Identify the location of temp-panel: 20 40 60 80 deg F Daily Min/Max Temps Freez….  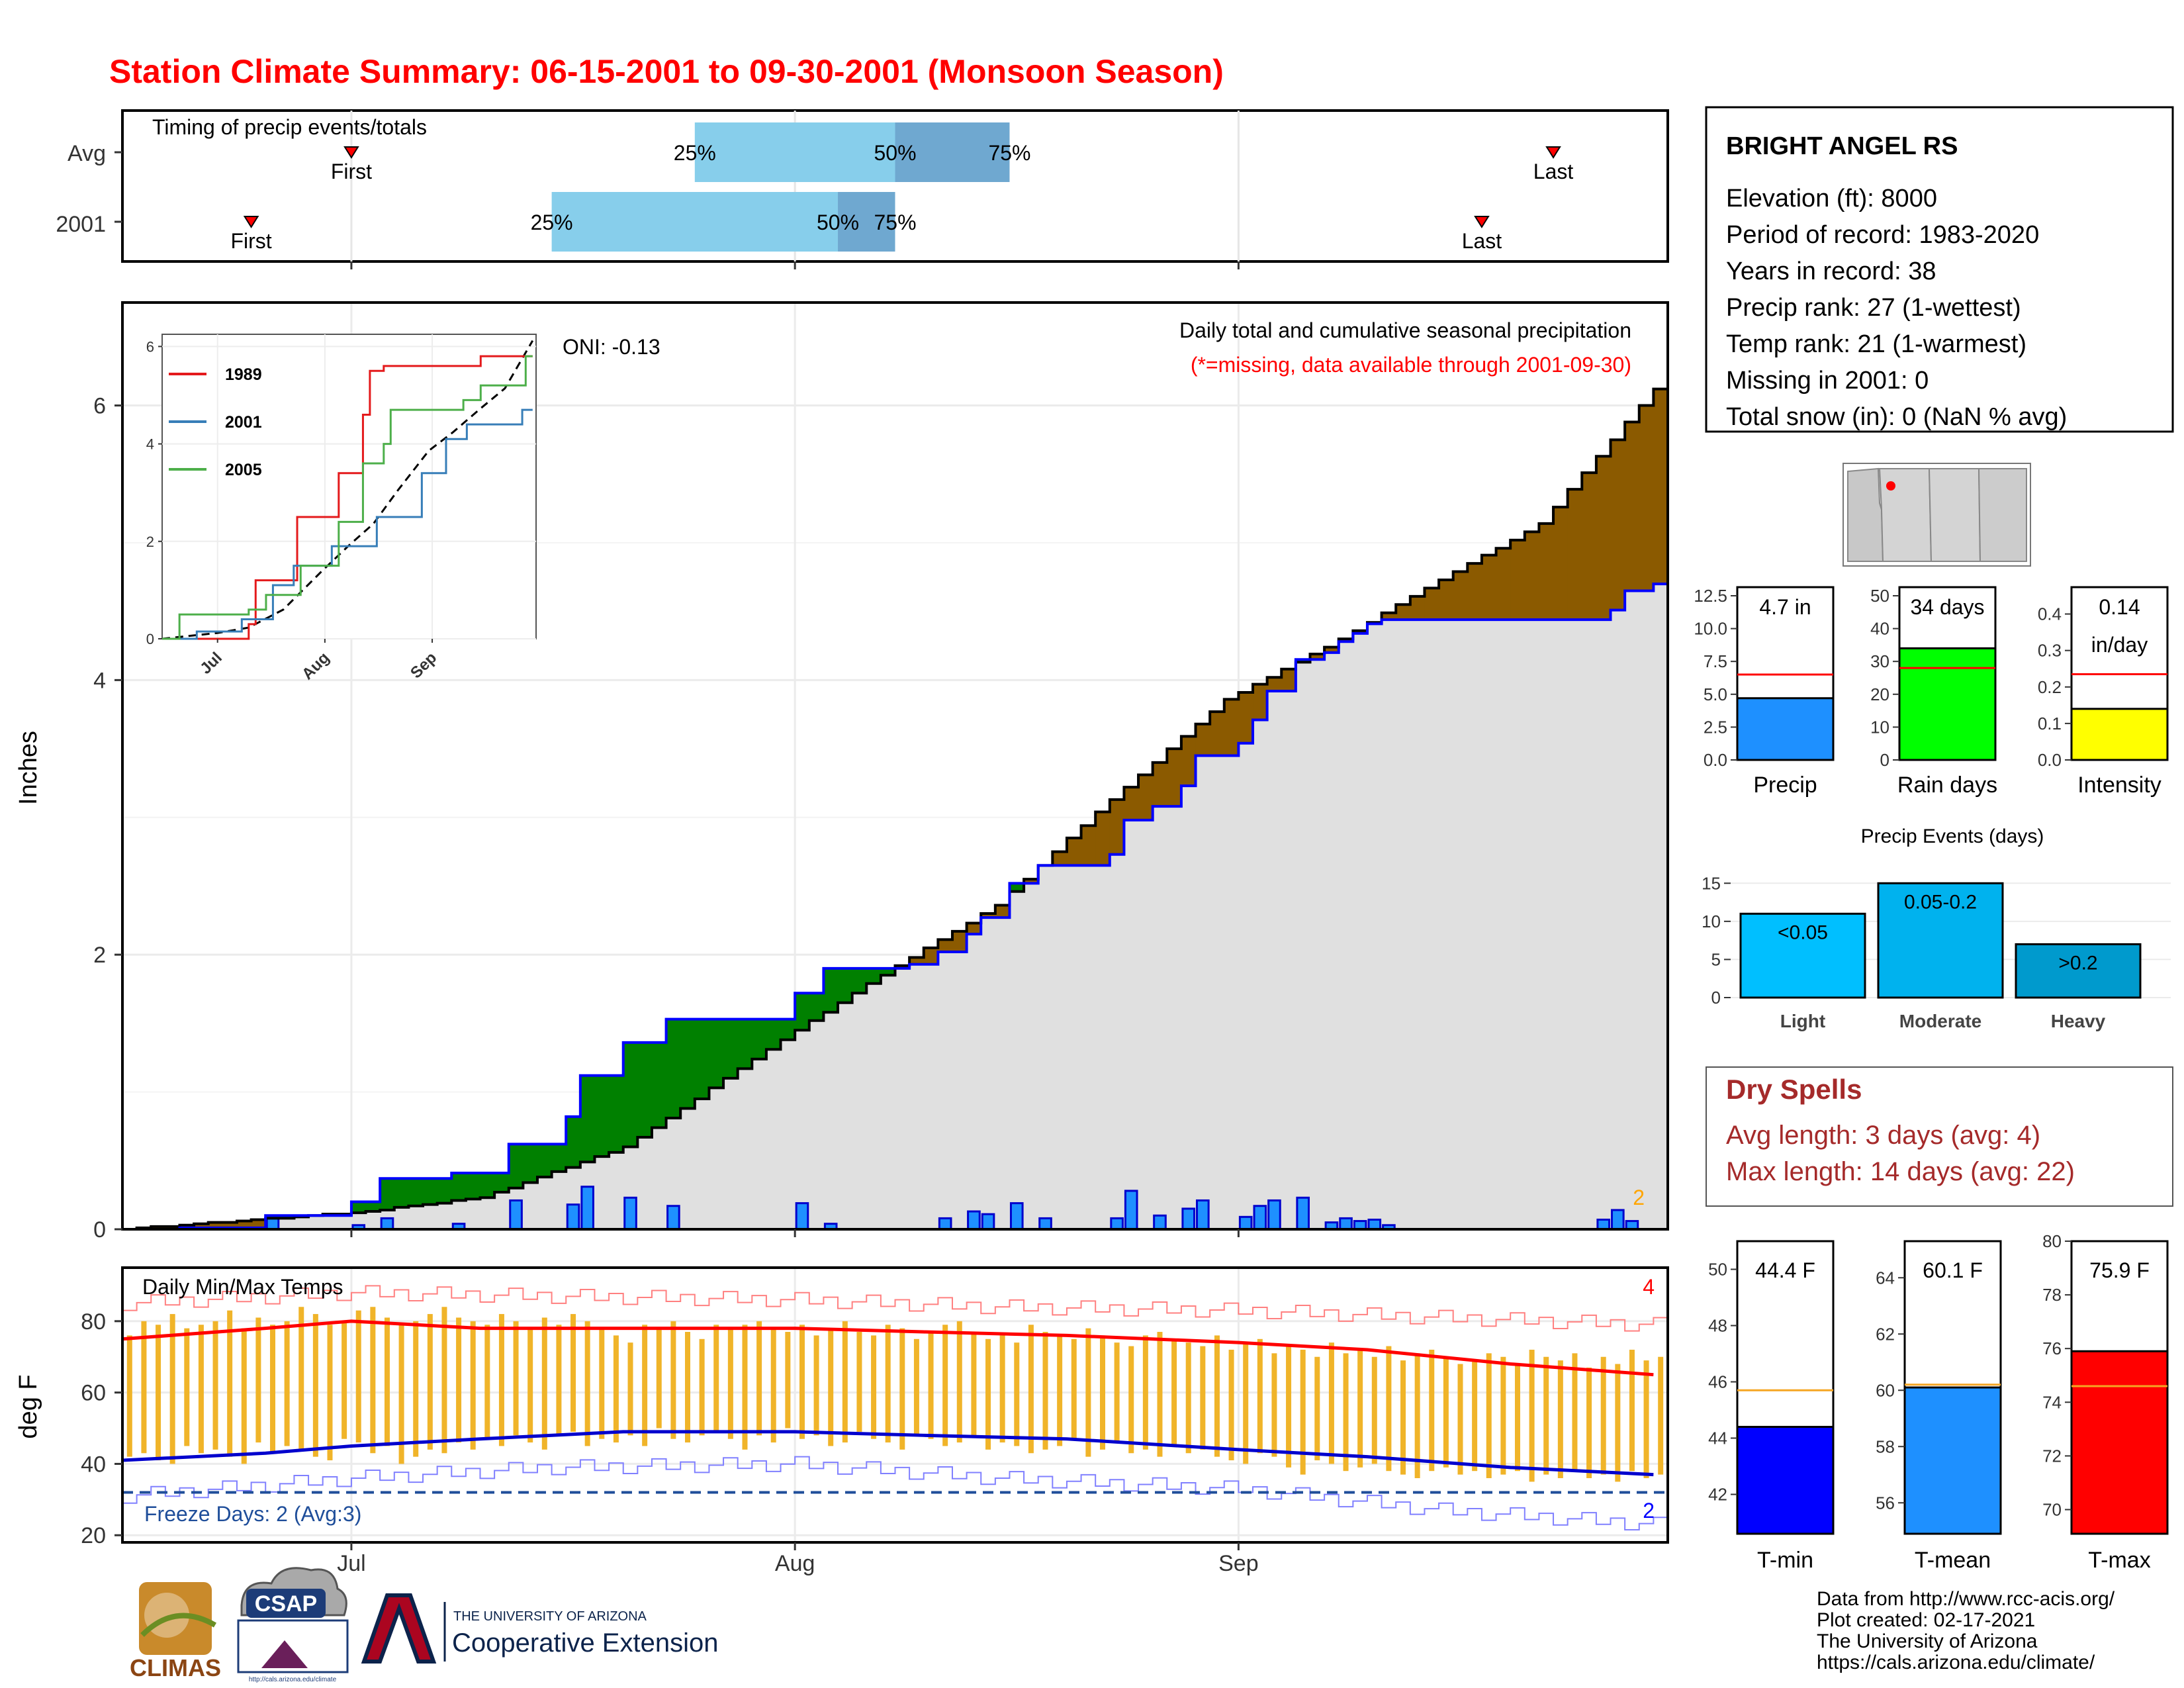
(842, 1407).